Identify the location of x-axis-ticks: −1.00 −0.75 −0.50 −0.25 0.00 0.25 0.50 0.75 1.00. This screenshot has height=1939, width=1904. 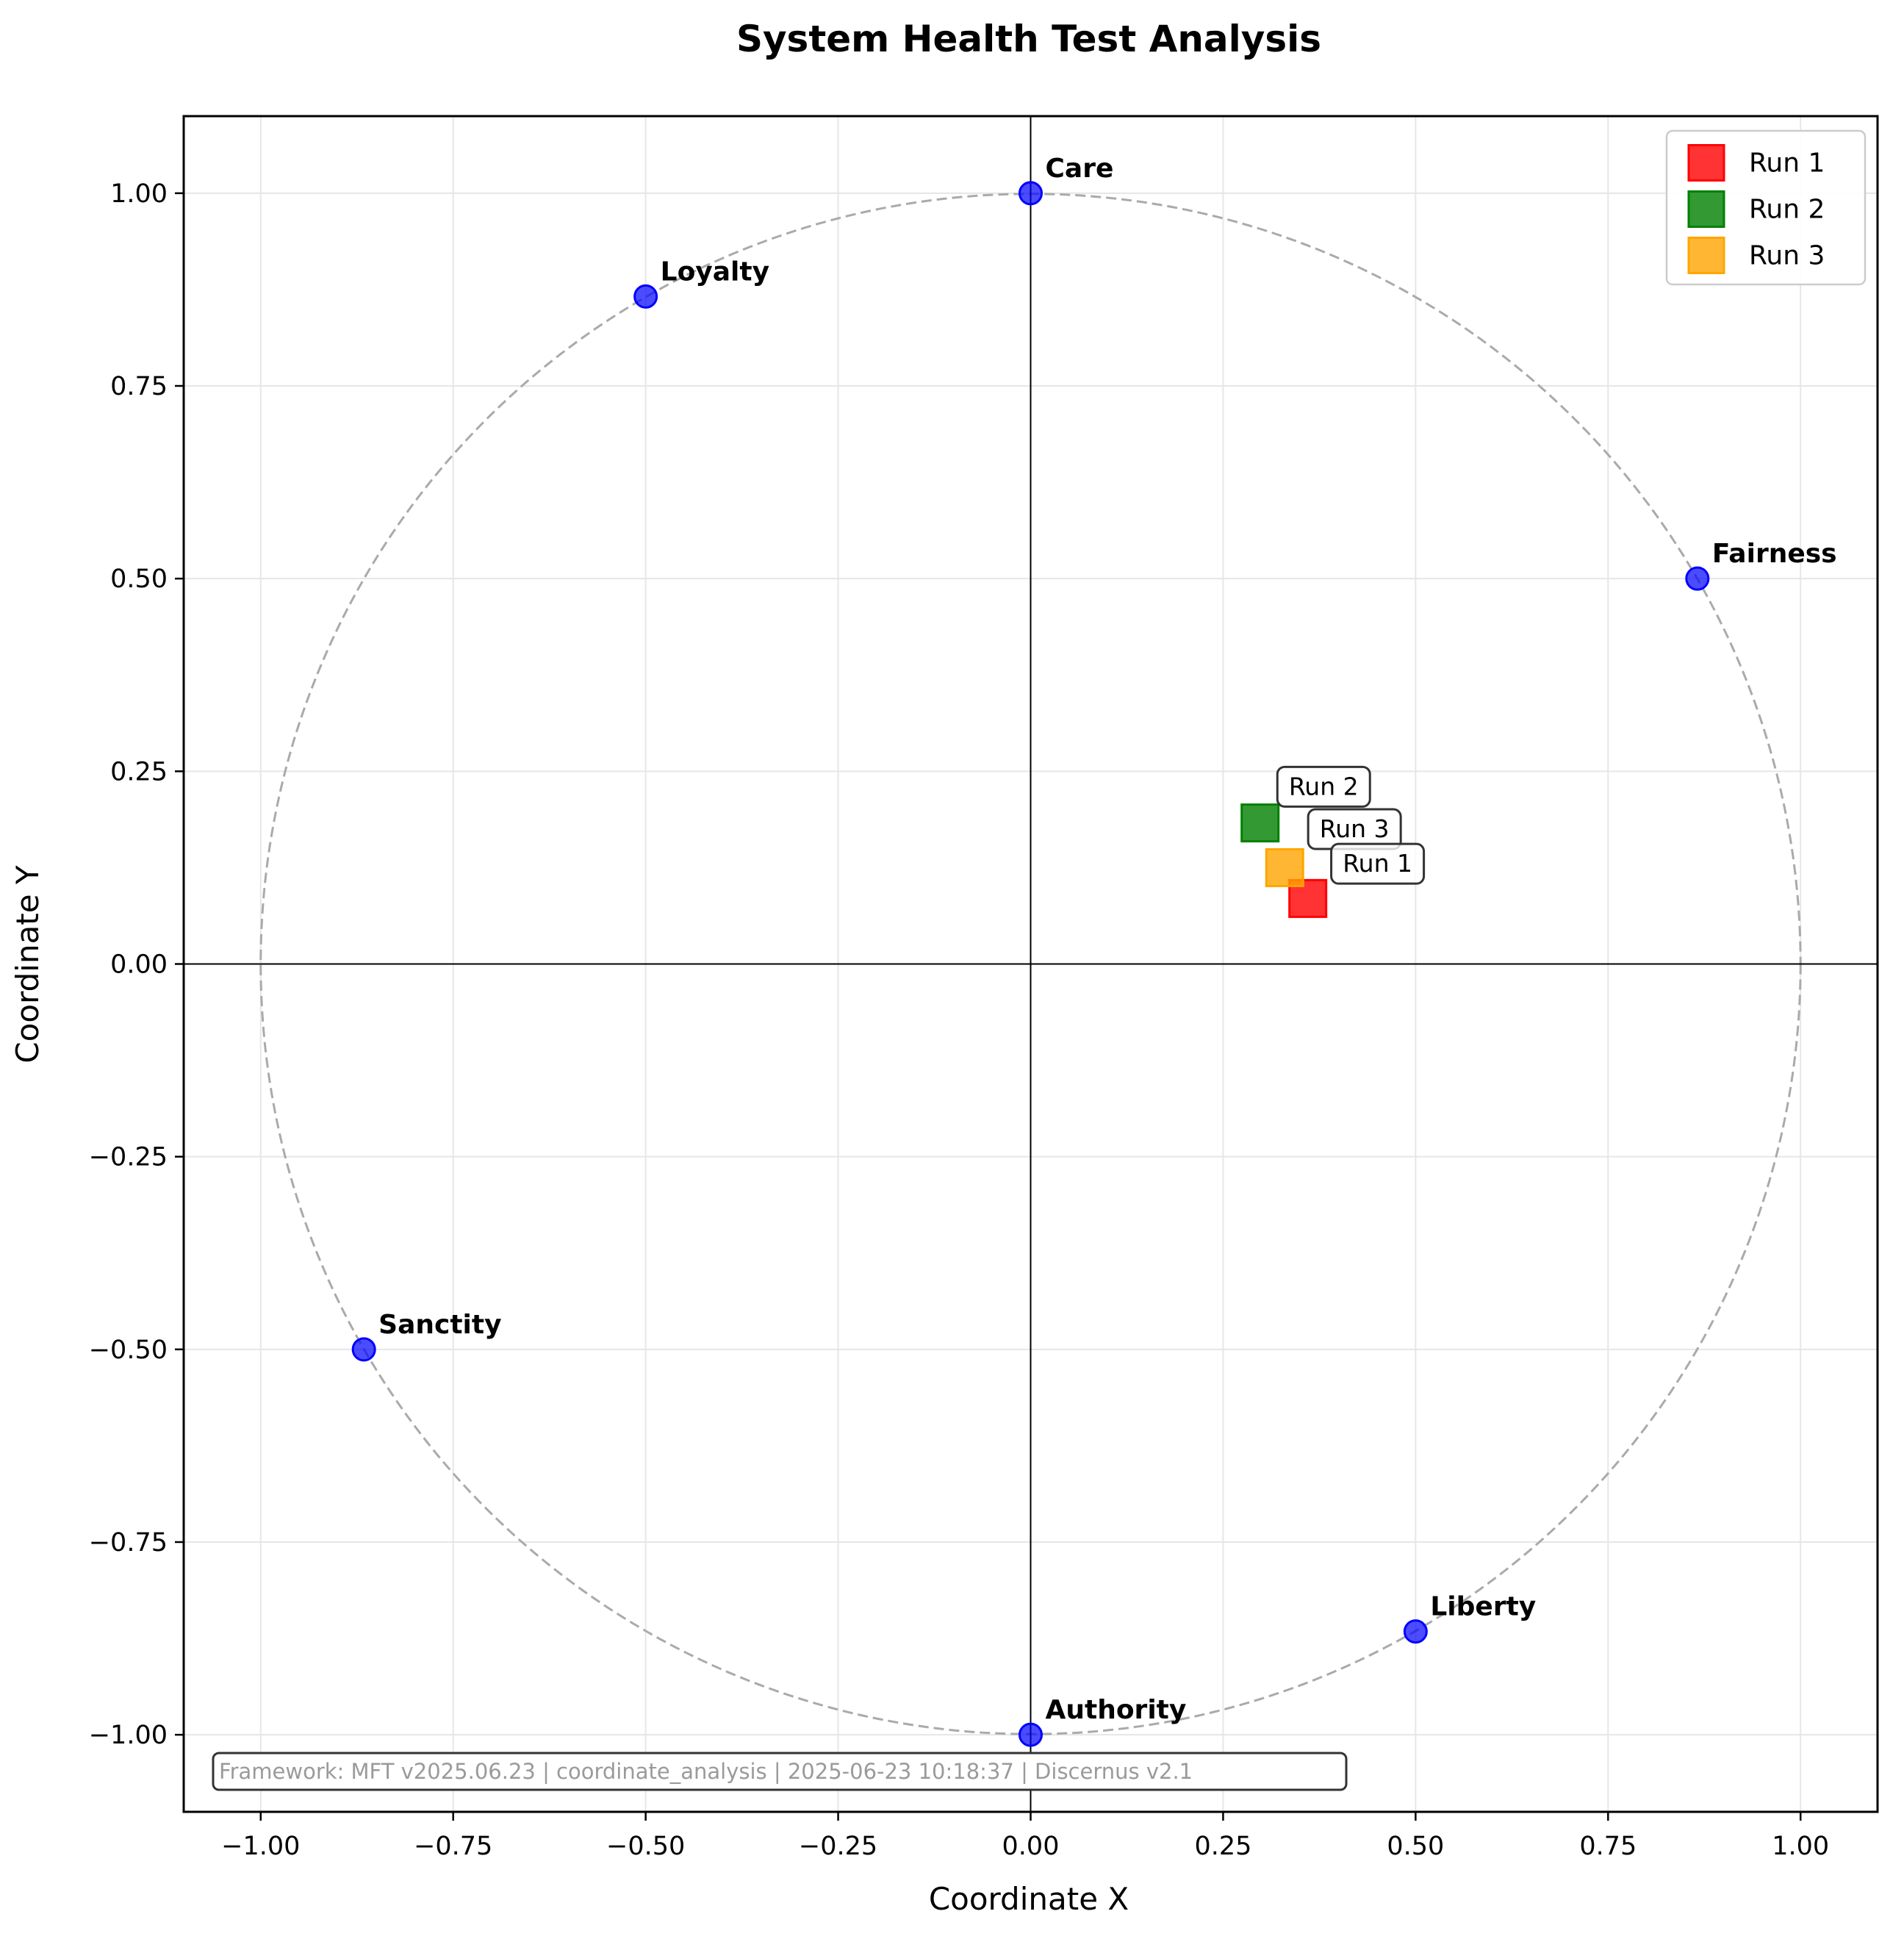
(1025, 1836).